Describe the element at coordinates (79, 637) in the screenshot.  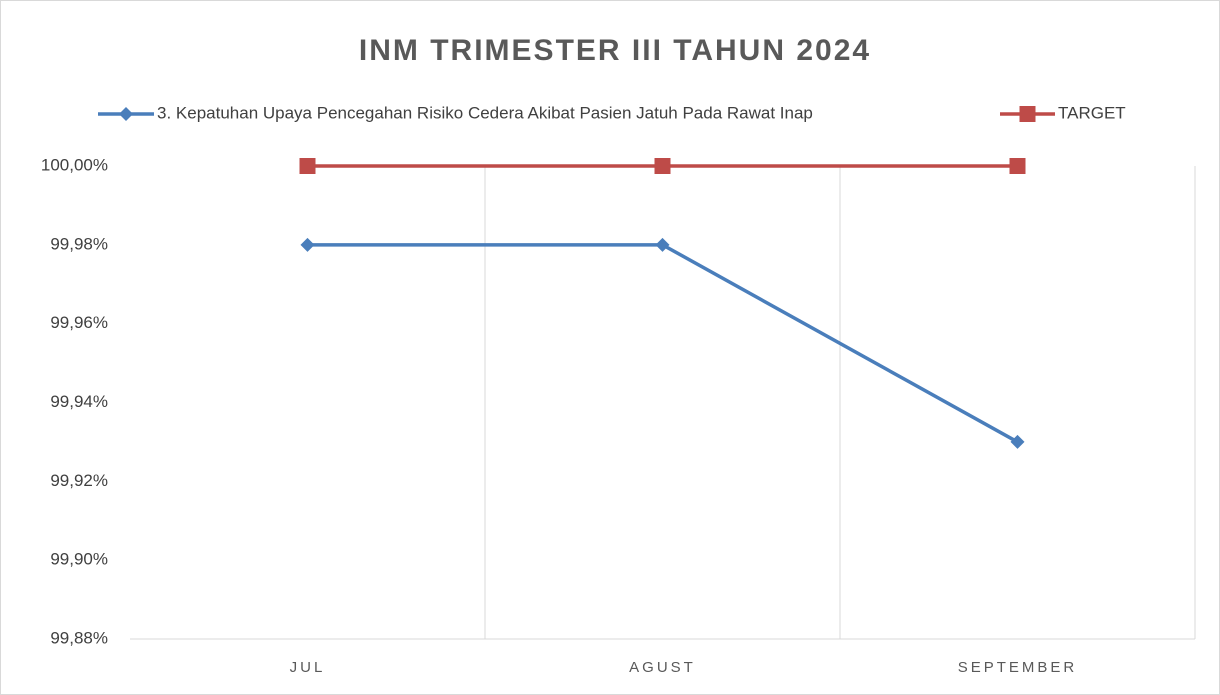
I see `y-tick-label: 99,88%` at that location.